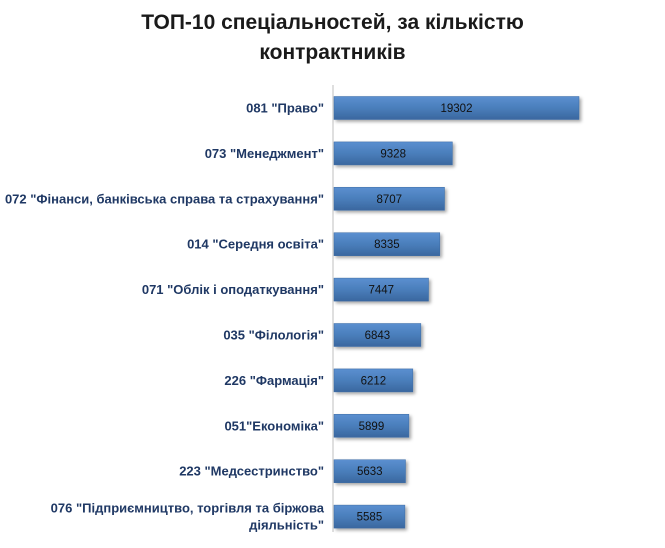 The height and width of the screenshot is (548, 665). Describe the element at coordinates (332, 22) in the screenshot. I see `chart-title-line-1: ТОП-10 спеціальностей, за кількістю` at that location.